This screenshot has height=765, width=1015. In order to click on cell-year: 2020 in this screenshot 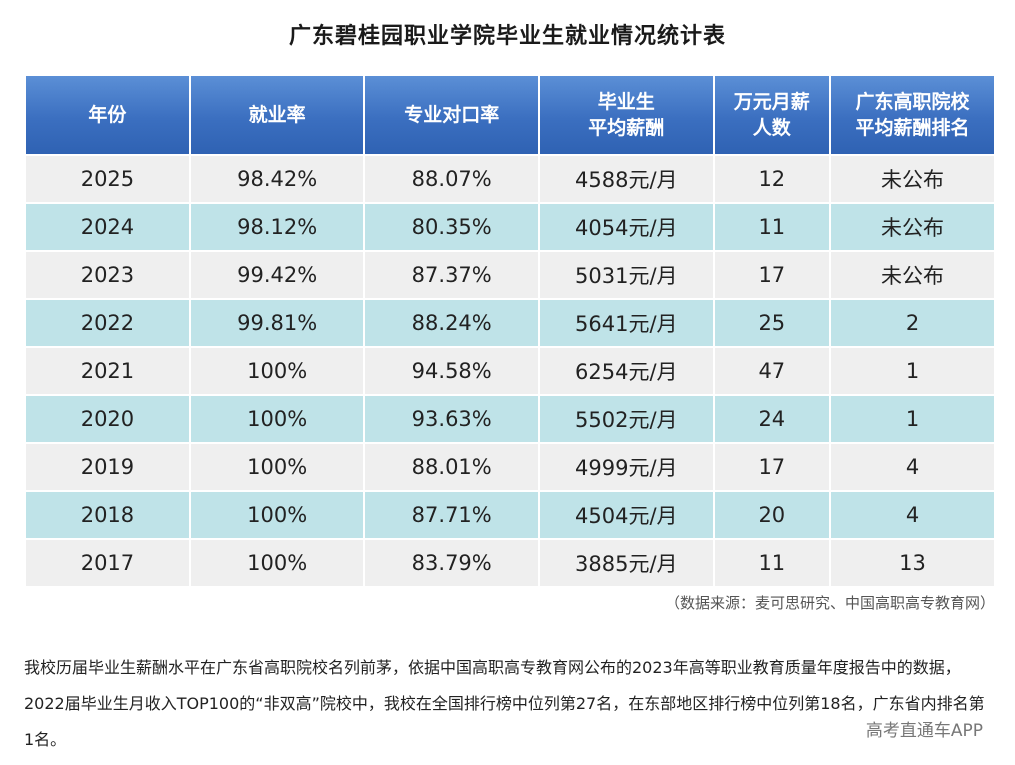, I will do `click(107, 419)`.